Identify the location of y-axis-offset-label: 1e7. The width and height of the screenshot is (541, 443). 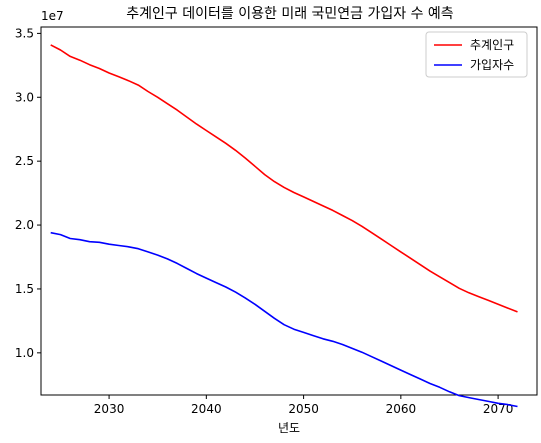
(52, 16).